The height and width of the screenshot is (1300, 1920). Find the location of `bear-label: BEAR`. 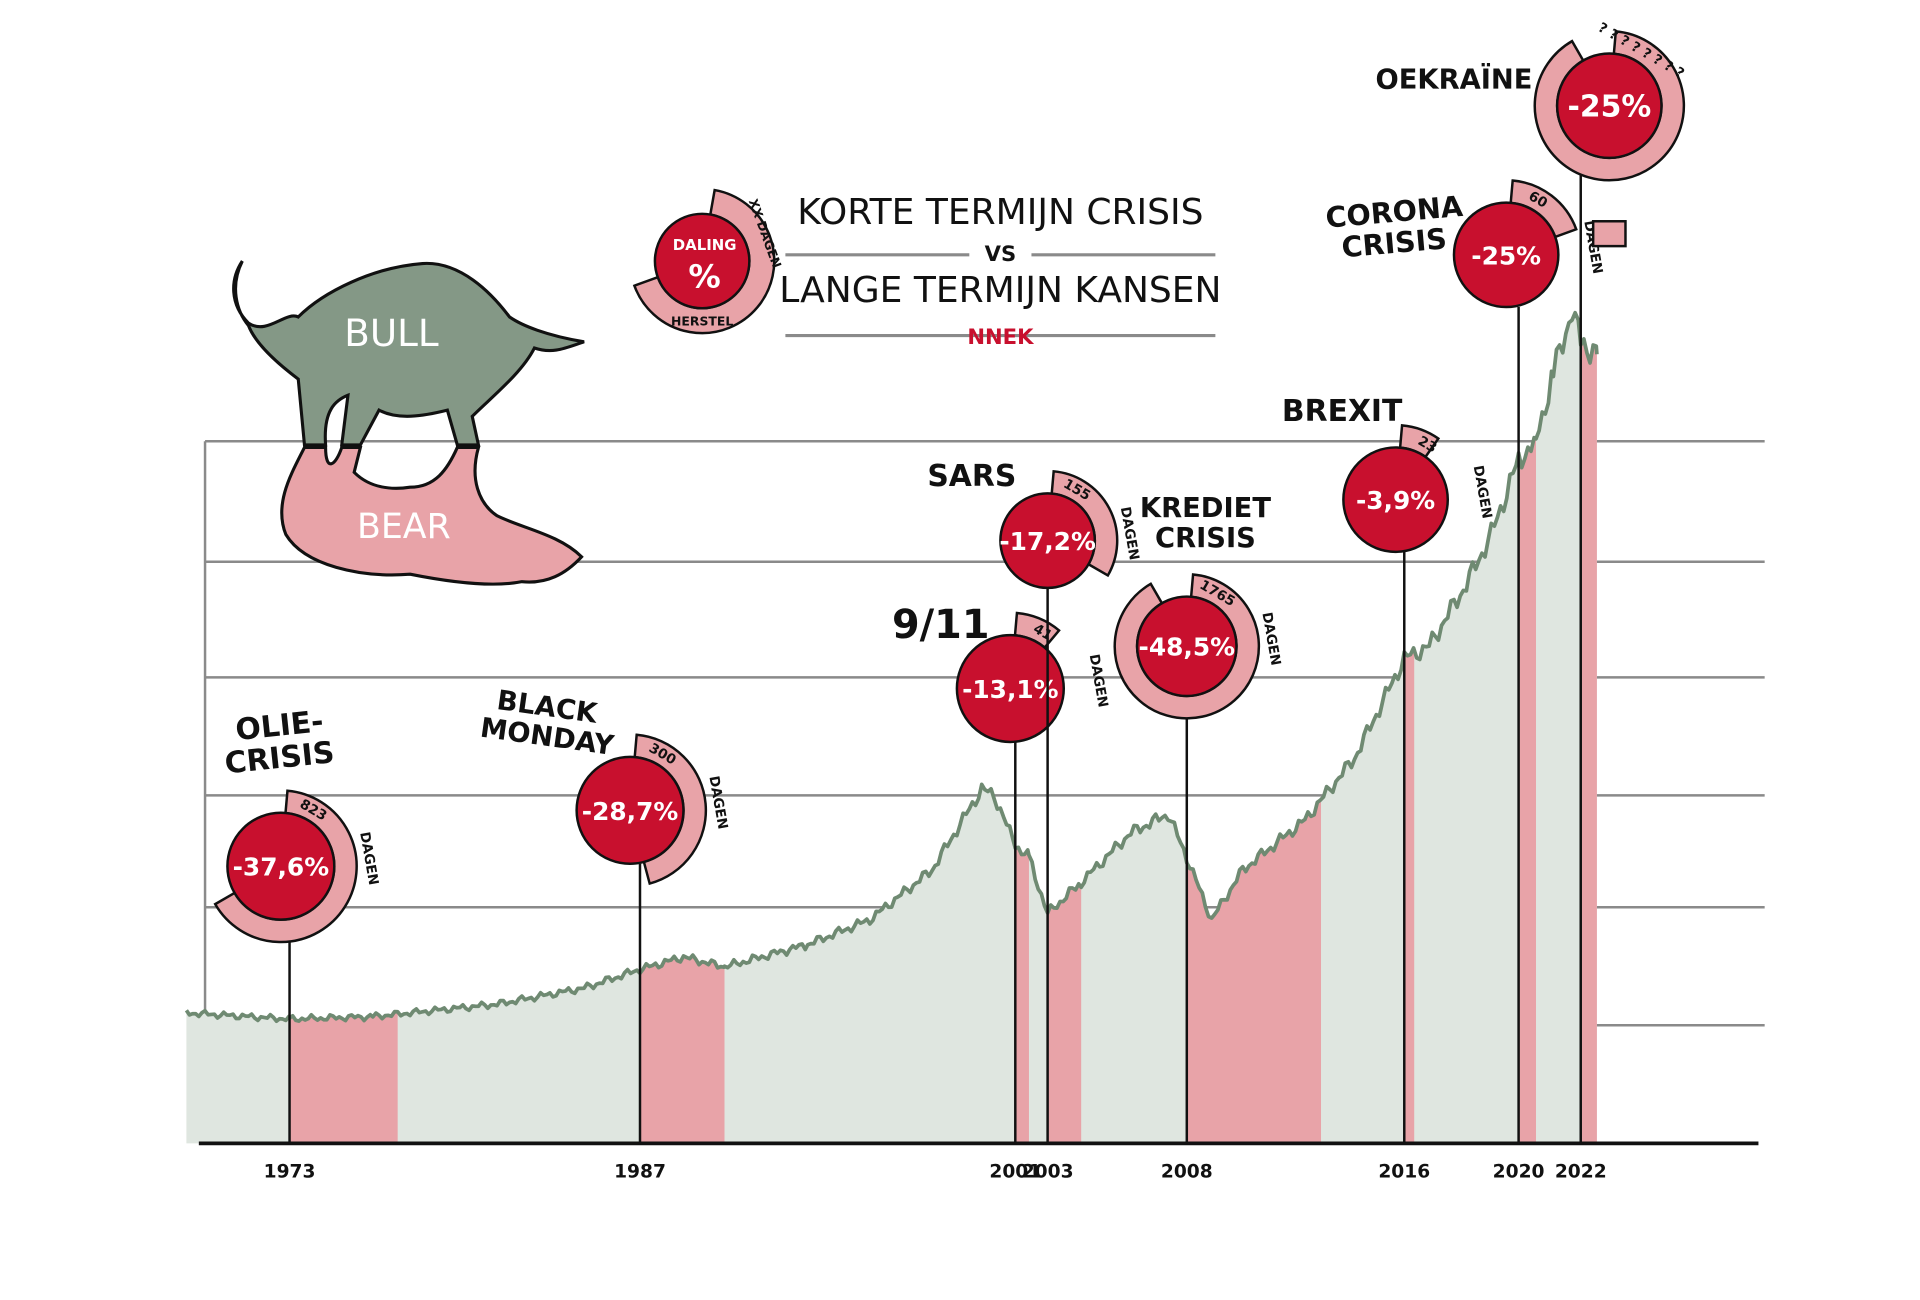

bear-label: BEAR is located at coordinates (404, 527).